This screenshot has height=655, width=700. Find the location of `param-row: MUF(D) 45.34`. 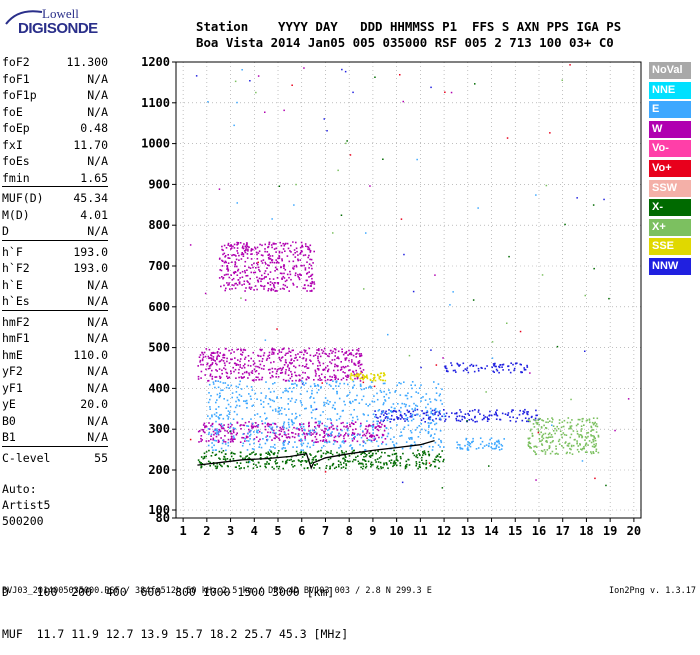

param-row: MUF(D) 45.34 is located at coordinates (55, 199).